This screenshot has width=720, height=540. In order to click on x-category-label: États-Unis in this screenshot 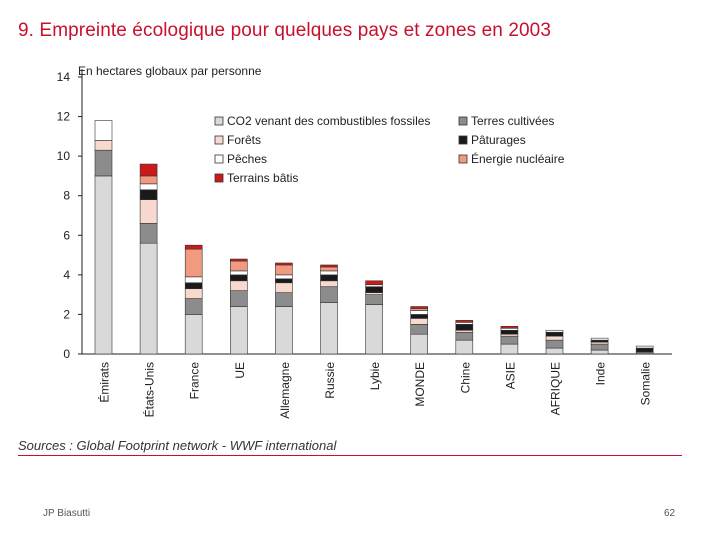, I will do `click(149, 389)`.